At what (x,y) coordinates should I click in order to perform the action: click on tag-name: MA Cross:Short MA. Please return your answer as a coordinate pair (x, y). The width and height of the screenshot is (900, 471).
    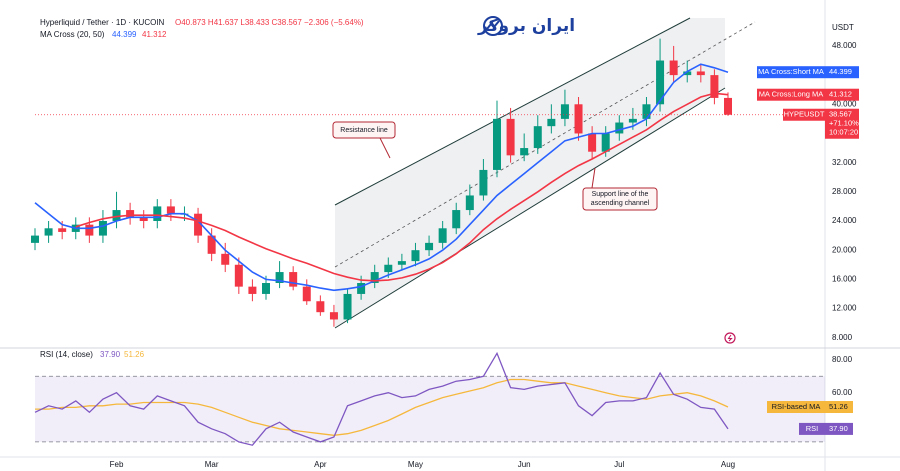
    Looking at the image, I should click on (791, 71).